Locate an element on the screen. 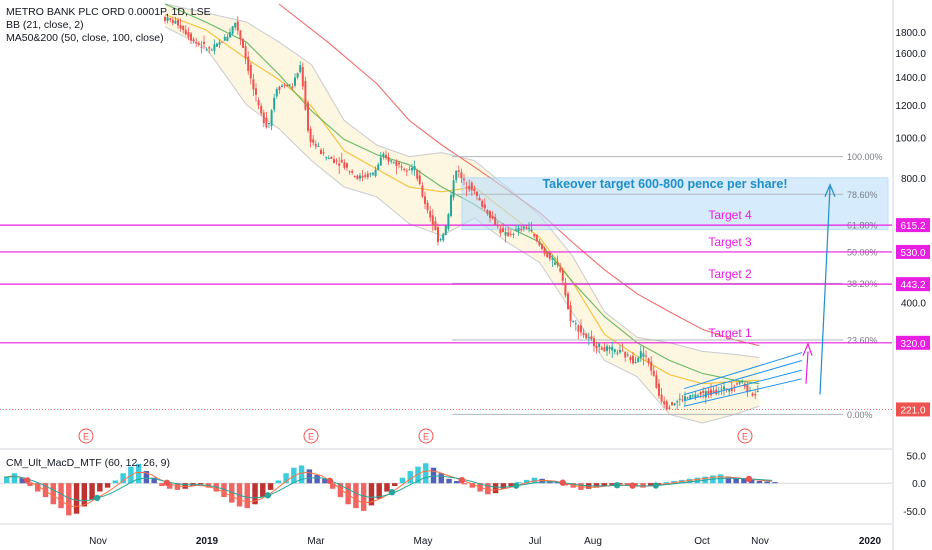  price-tick-label: 1400.0 is located at coordinates (910, 78).